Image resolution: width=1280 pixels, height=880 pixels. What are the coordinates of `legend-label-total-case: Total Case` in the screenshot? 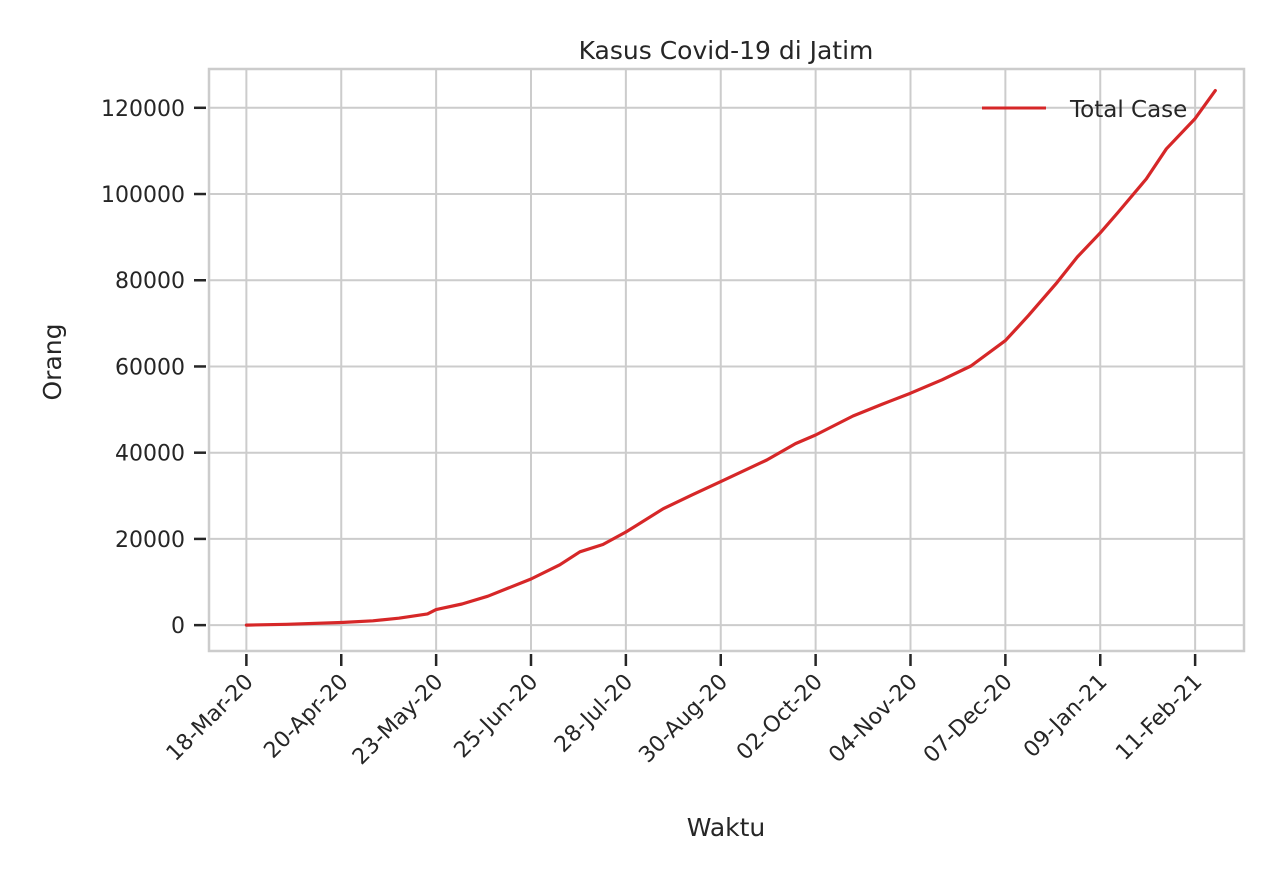 It's located at (1128, 110).